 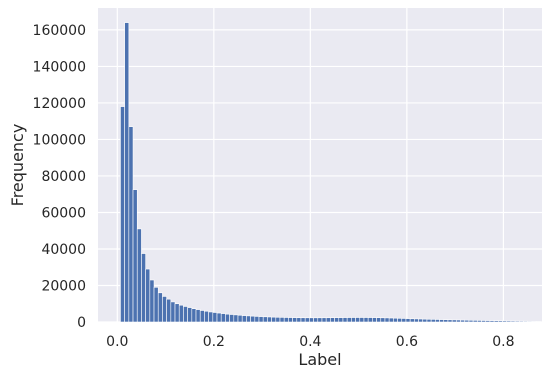 What do you see at coordinates (407, 342) in the screenshot?
I see `x-tick-label: 0.6` at bounding box center [407, 342].